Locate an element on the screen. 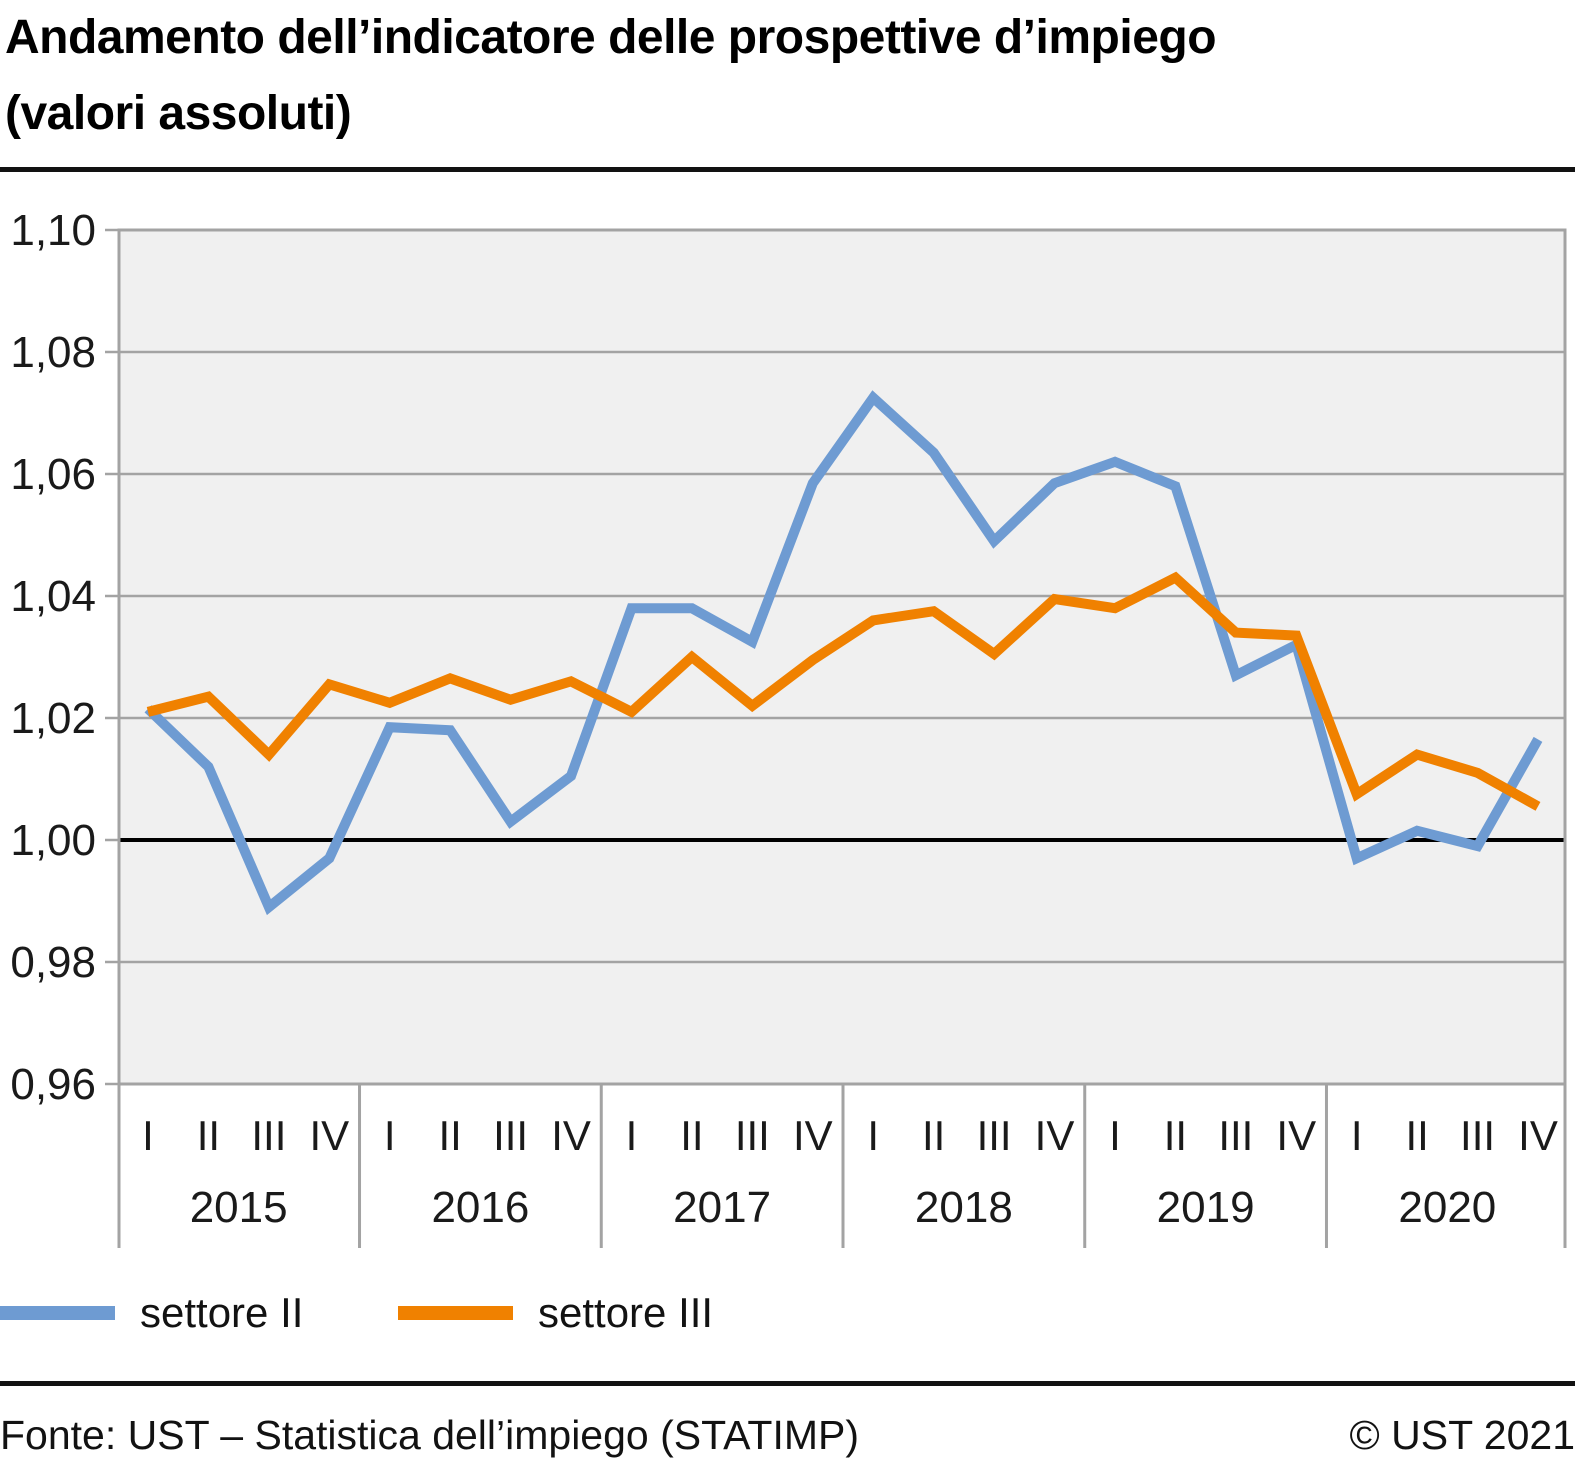 Image resolution: width=1575 pixels, height=1467 pixels. y-tick-label: 1,04 is located at coordinates (53, 596).